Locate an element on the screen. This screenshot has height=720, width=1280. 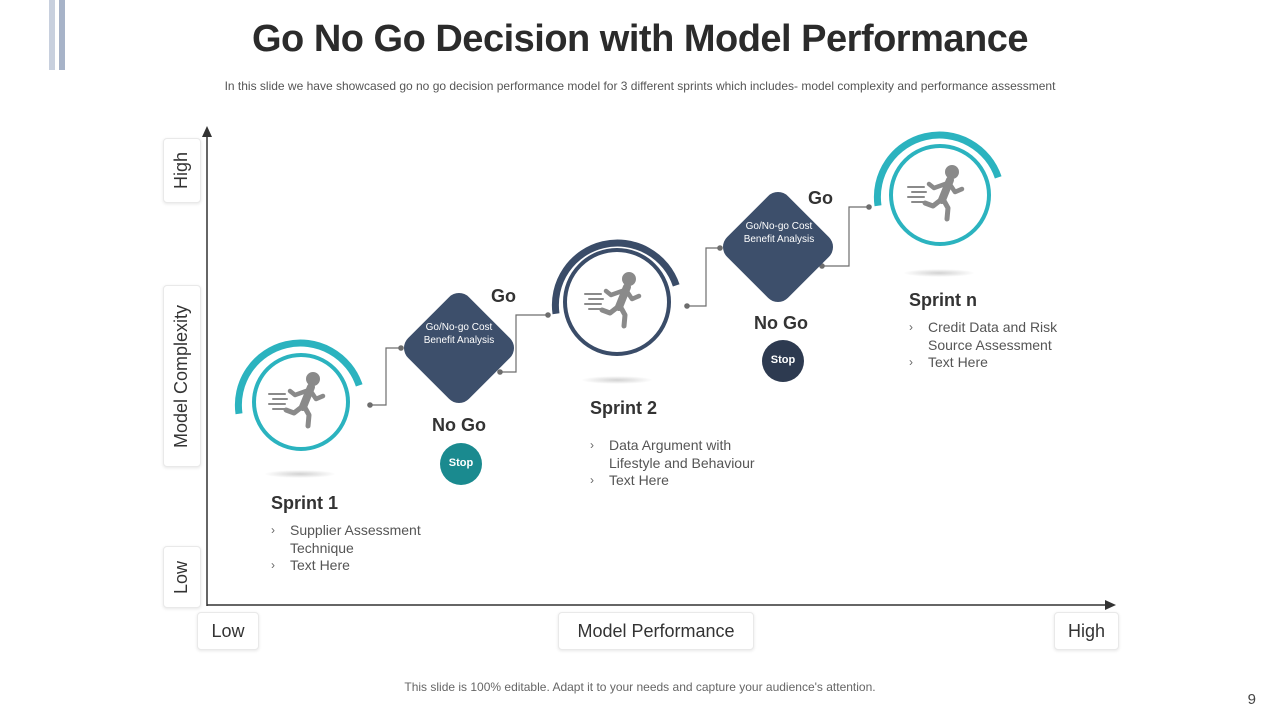
decision-1-diamond is located at coordinates (459, 348).